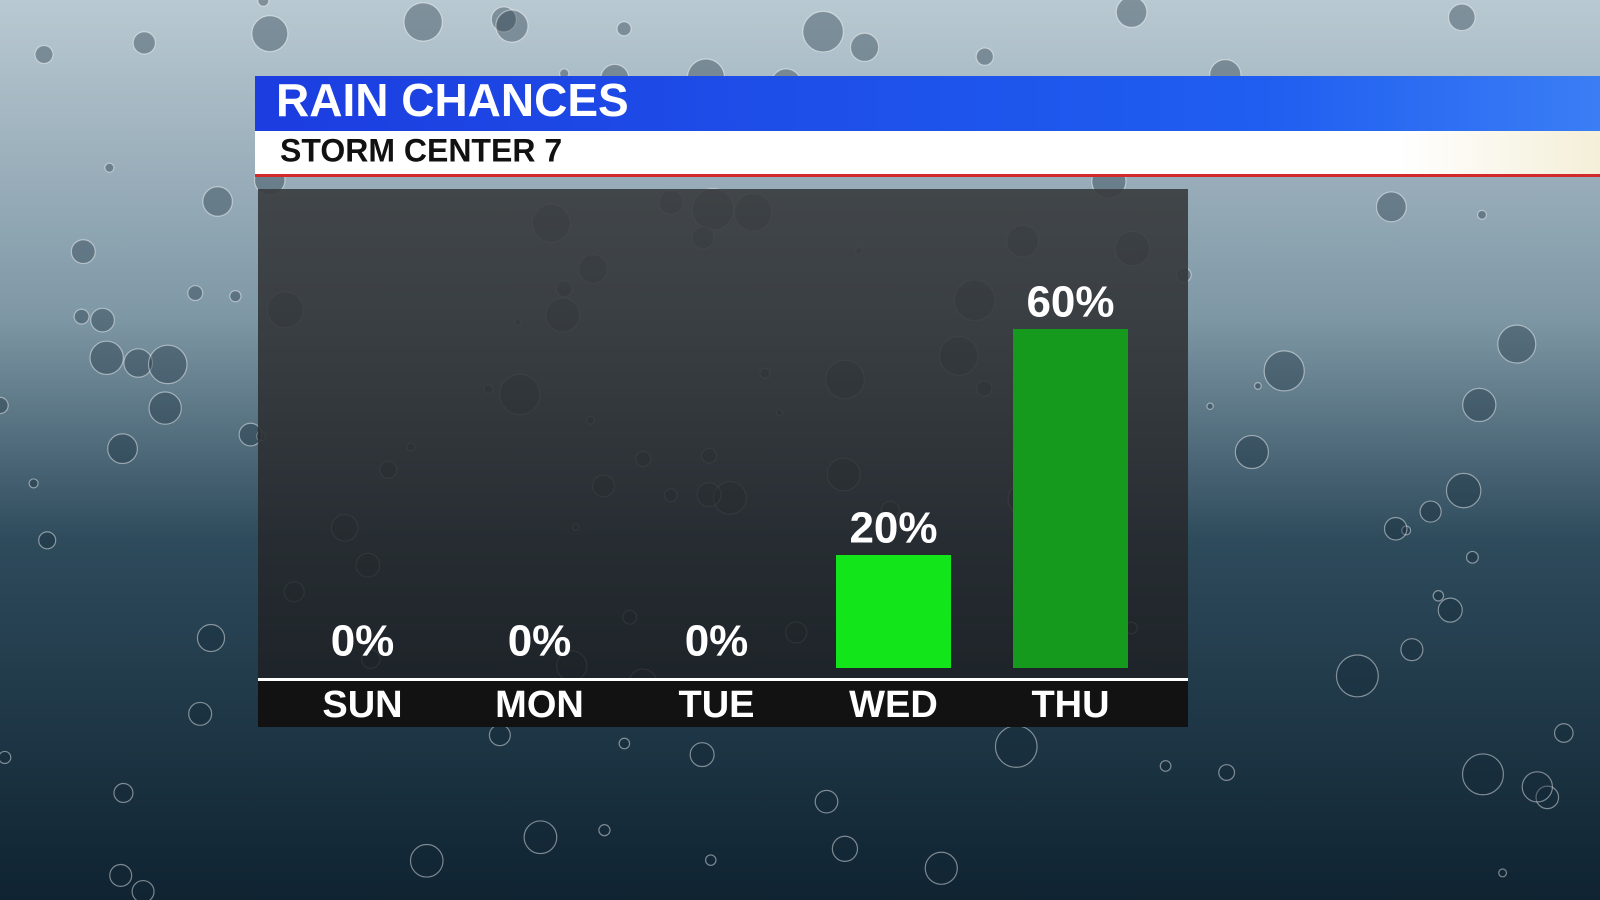 Image resolution: width=1600 pixels, height=900 pixels. What do you see at coordinates (927, 153) in the screenshot?
I see `subtitle-band` at bounding box center [927, 153].